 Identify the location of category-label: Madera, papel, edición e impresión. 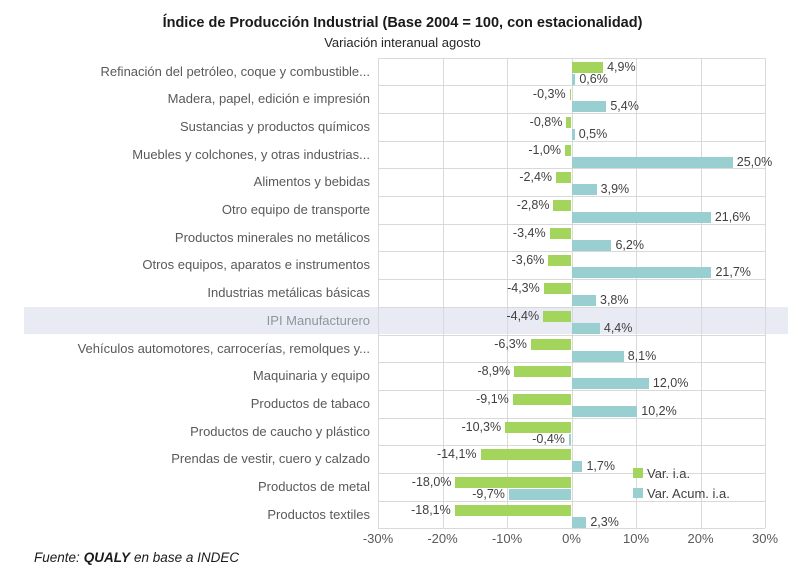
(268, 99).